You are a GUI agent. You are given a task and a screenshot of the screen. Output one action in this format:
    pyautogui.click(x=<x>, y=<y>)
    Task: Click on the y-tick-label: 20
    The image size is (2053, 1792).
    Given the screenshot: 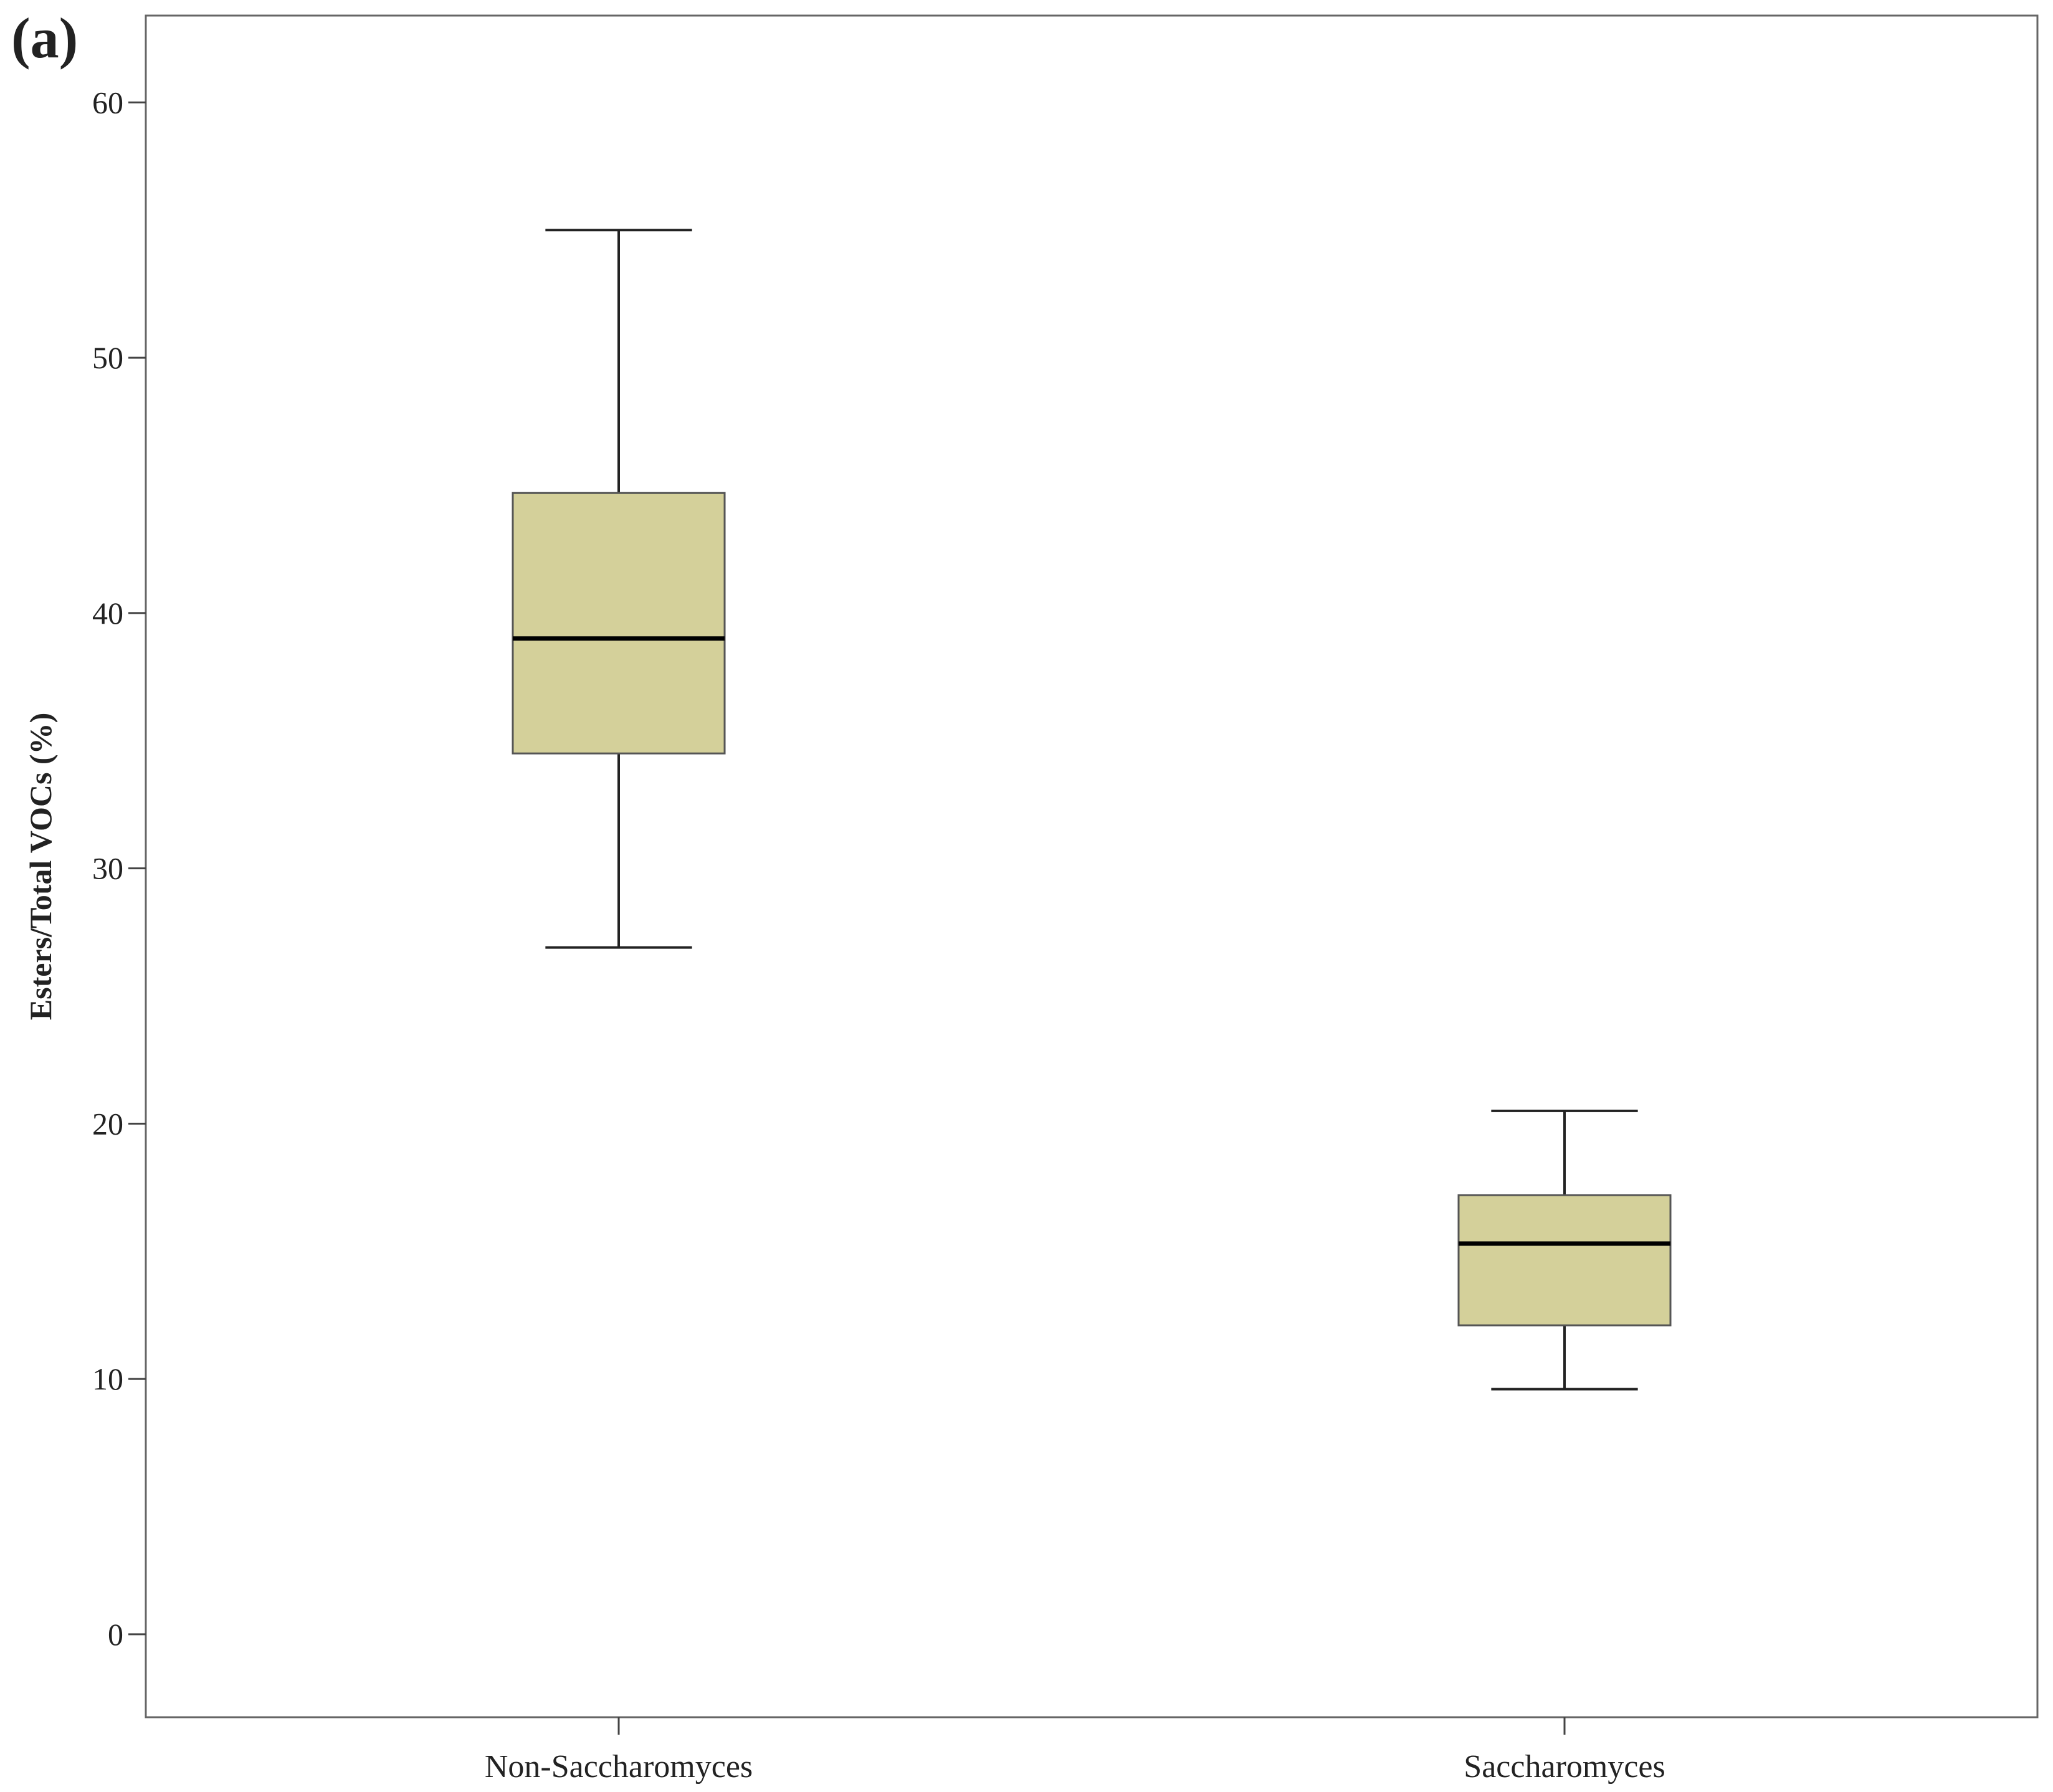 What is the action you would take?
    pyautogui.click(x=107, y=1123)
    